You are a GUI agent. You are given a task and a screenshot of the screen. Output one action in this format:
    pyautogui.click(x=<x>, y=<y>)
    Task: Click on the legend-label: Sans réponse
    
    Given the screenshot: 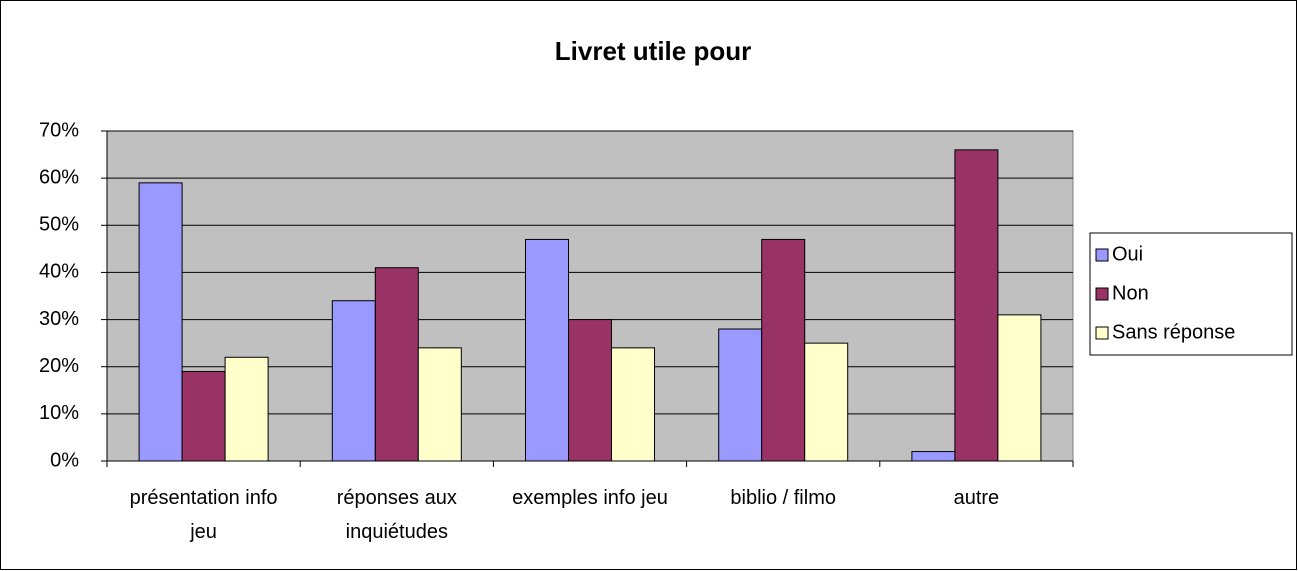 What is the action you would take?
    pyautogui.click(x=1173, y=332)
    